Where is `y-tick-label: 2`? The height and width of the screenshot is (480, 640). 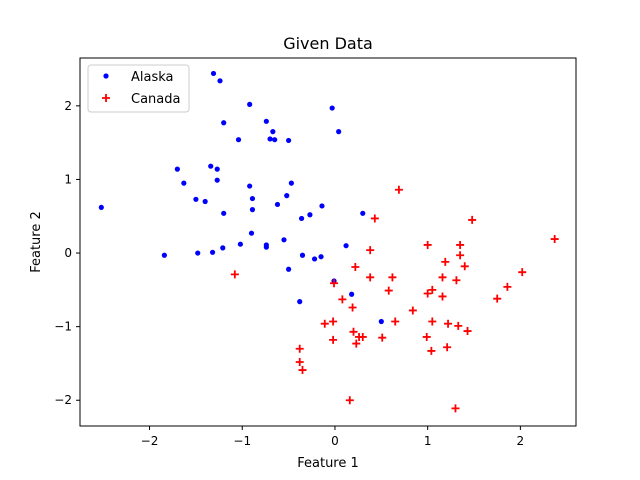 y-tick-label: 2 is located at coordinates (68, 106).